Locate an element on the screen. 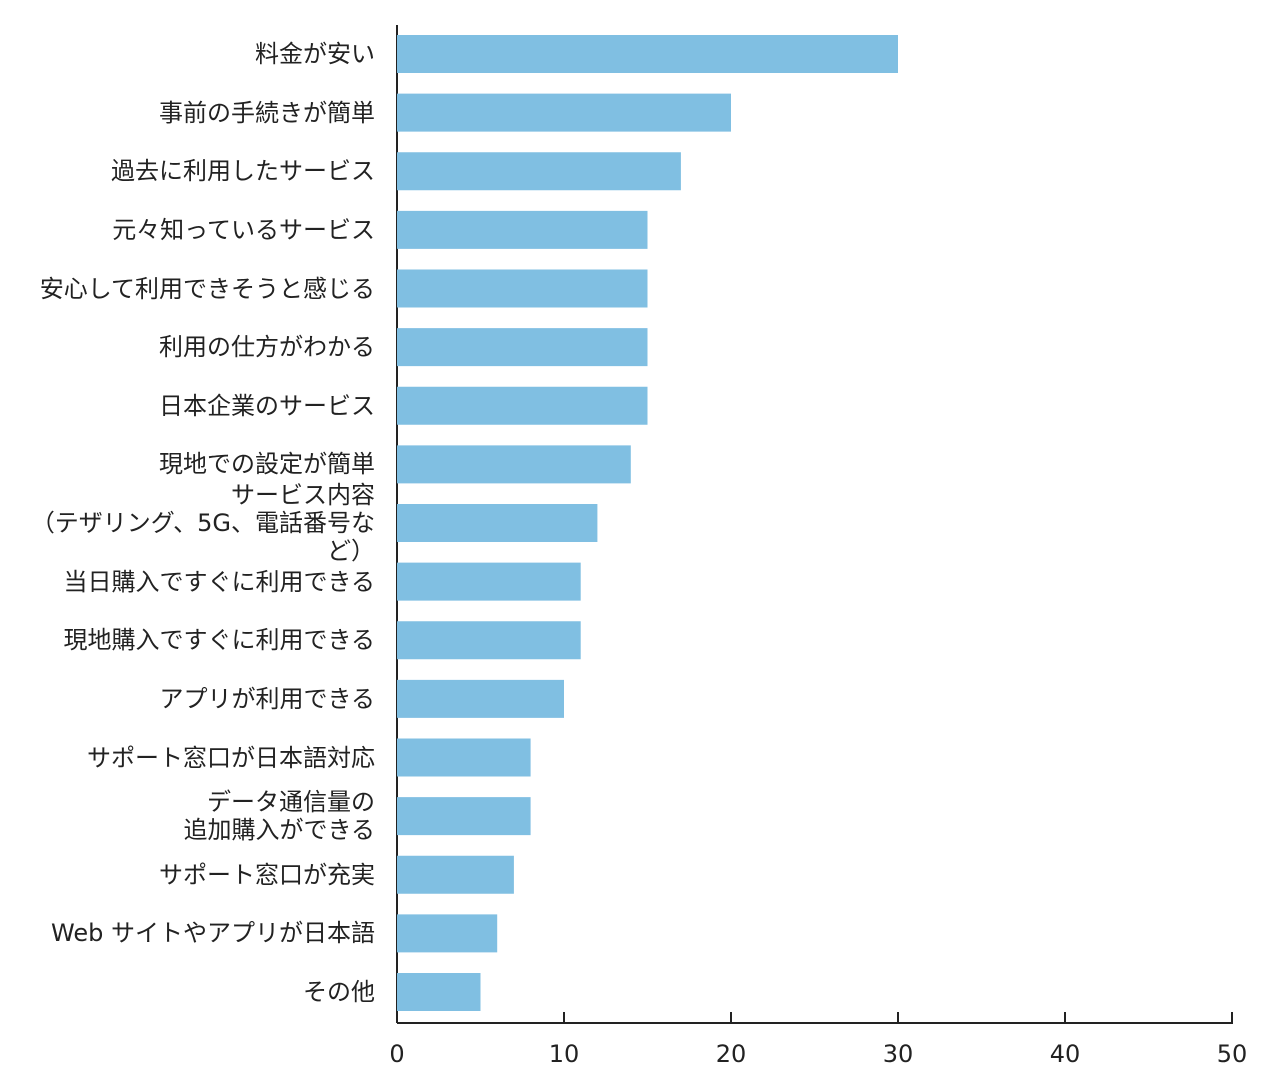 Image resolution: width=1280 pixels, height=1080 pixels. x-tick-label: 30 is located at coordinates (898, 1054).